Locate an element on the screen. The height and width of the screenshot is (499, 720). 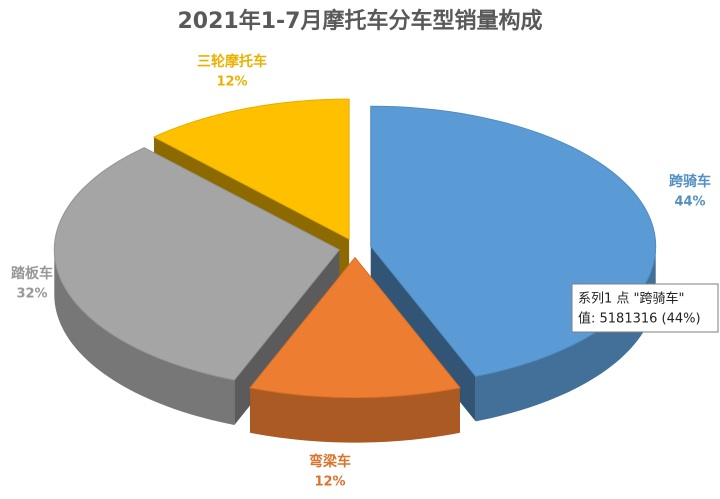
data-label-name: 三轮摩托车 is located at coordinates (232, 61).